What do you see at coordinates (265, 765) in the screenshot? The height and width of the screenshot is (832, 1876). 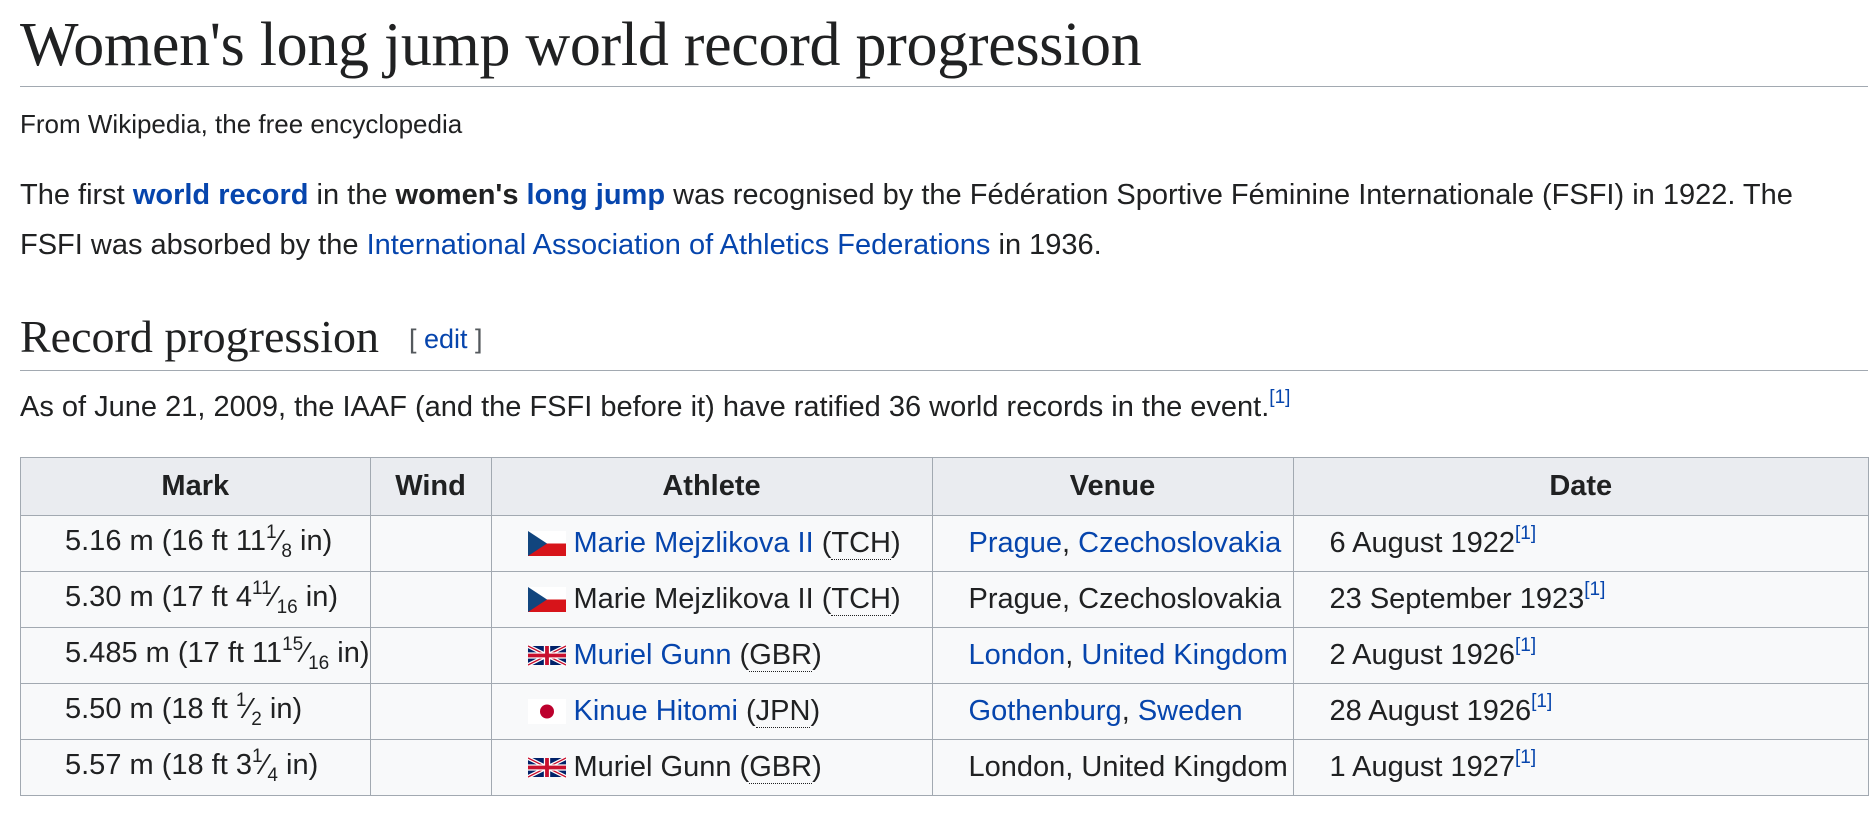 I see `mark-fraction: 1⁄4` at bounding box center [265, 765].